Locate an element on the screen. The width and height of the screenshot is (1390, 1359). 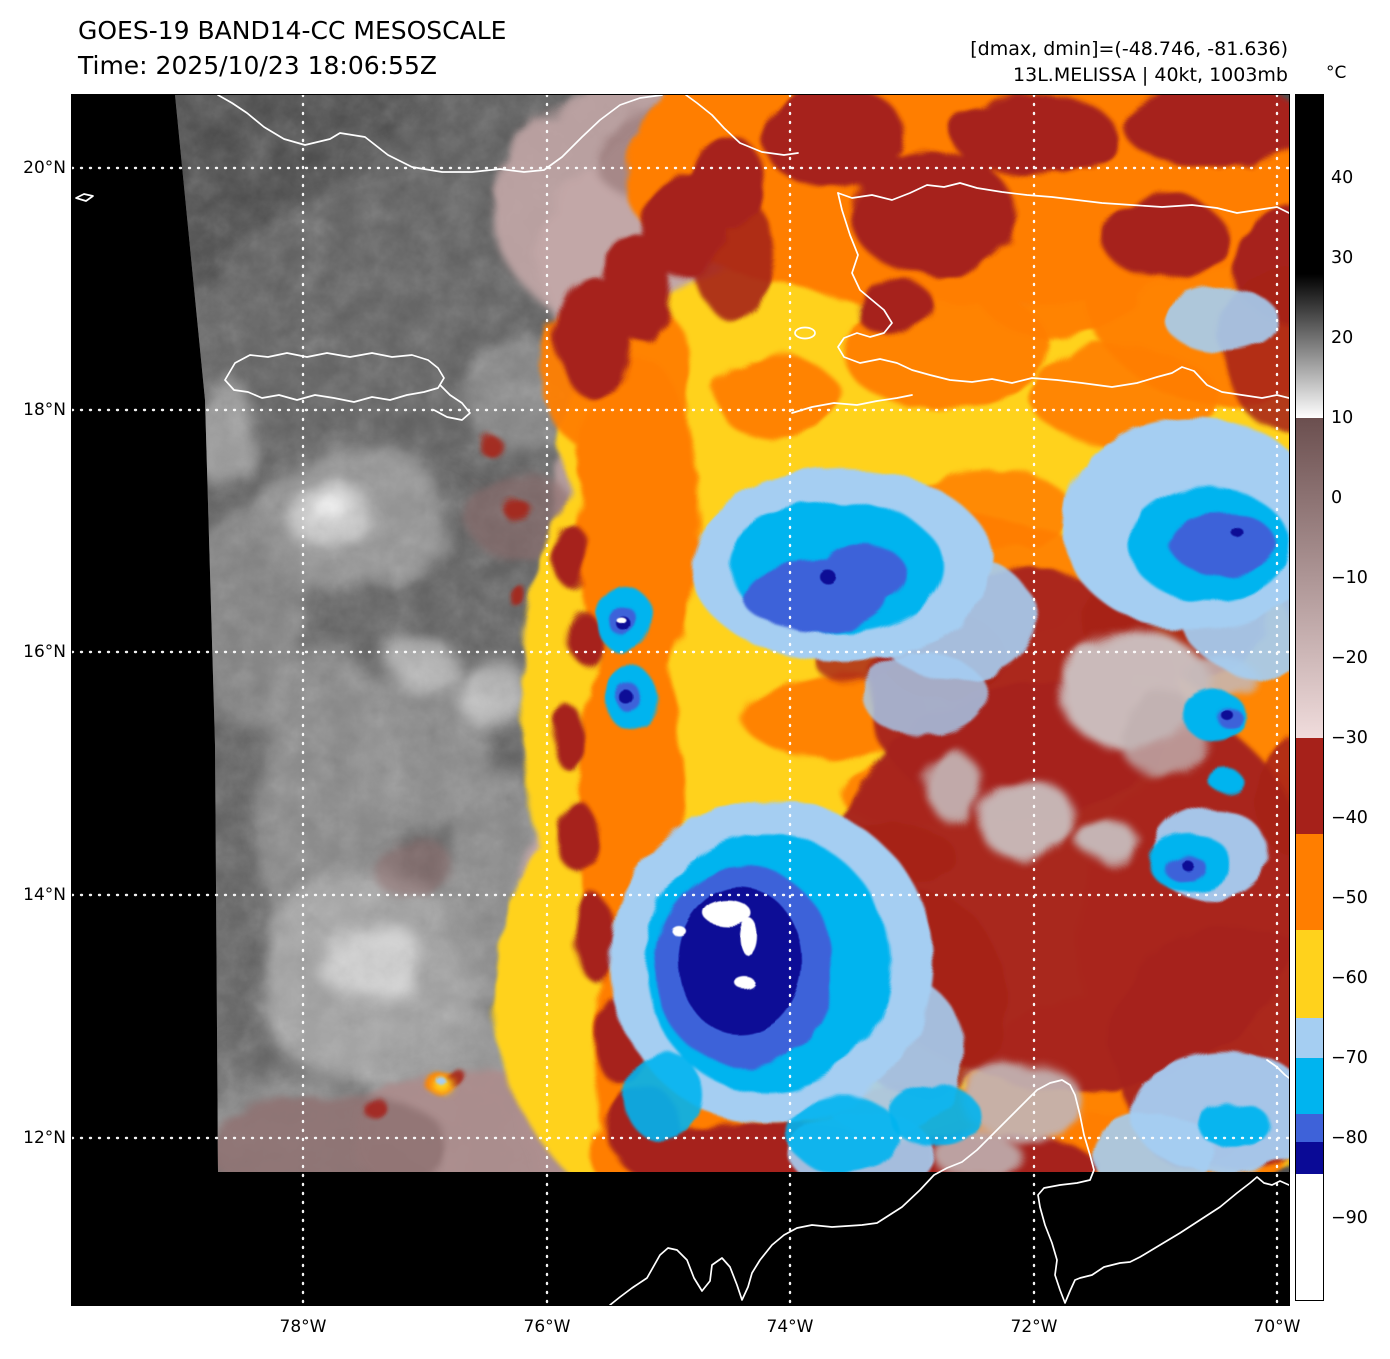
colorbar-tick--60: −60 is located at coordinates (1349, 978).